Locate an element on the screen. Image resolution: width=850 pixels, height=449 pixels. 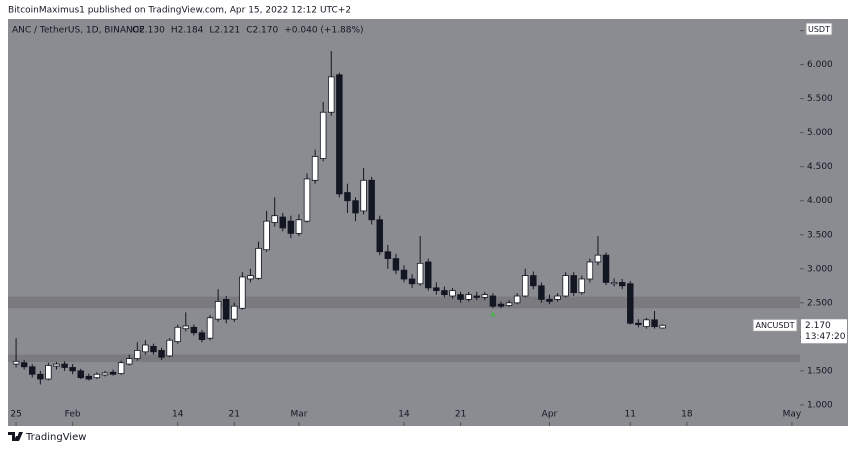
currency-box is located at coordinates (819, 29).